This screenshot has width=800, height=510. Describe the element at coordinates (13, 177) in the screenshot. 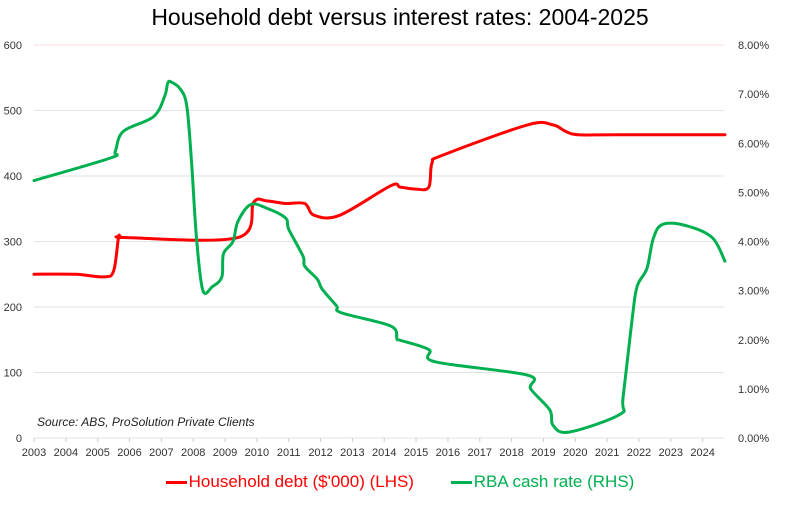

I see `y-left-tick-label: 400` at that location.